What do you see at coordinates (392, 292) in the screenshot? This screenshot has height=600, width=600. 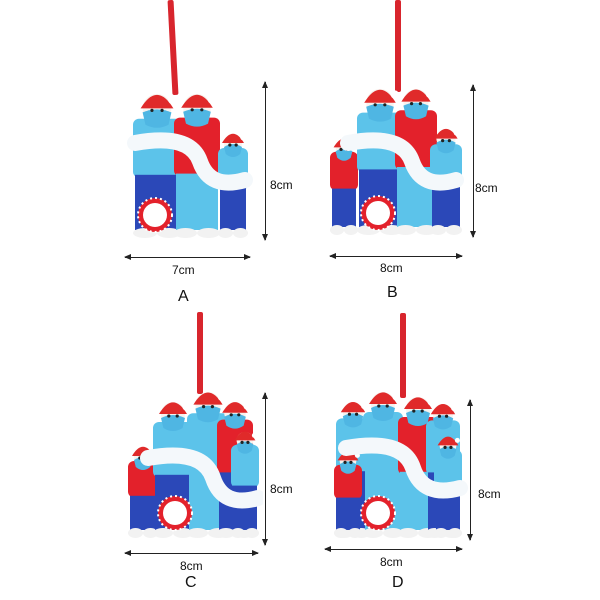 I see `panel-letter: B` at bounding box center [392, 292].